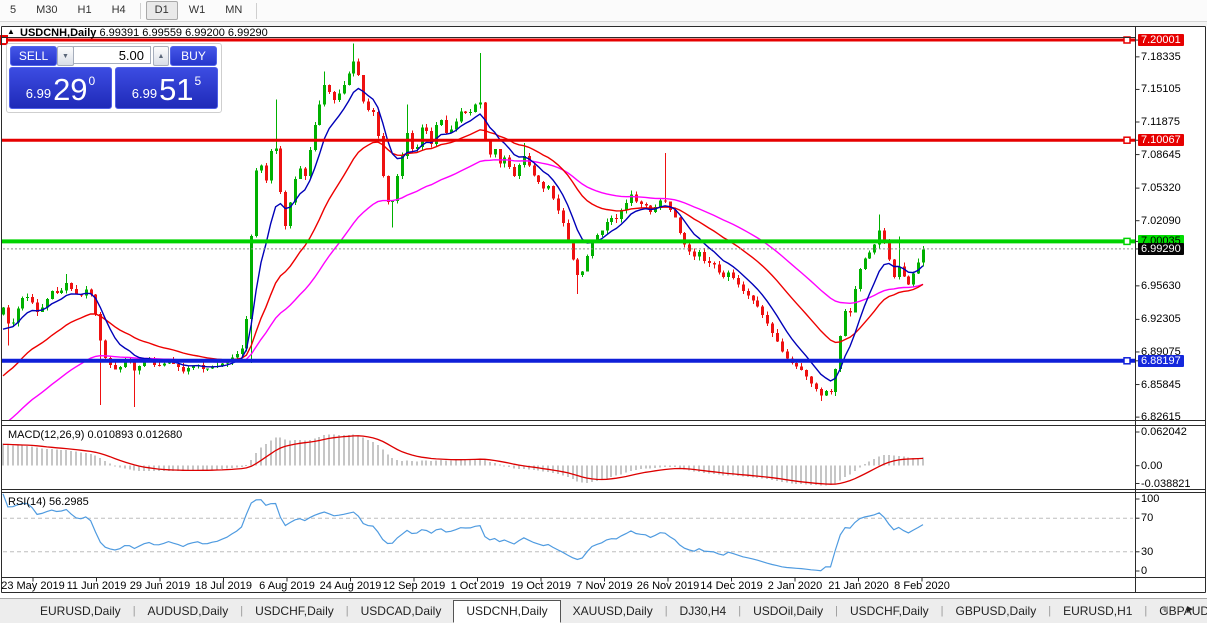  Describe the element at coordinates (567, 532) in the screenshot. I see `rsi-layer` at that location.